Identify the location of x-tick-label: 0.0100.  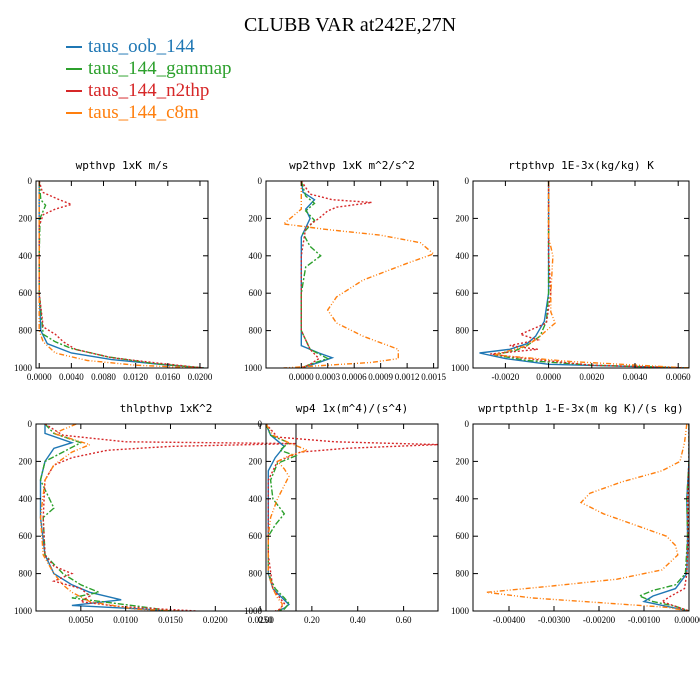
(125, 620).